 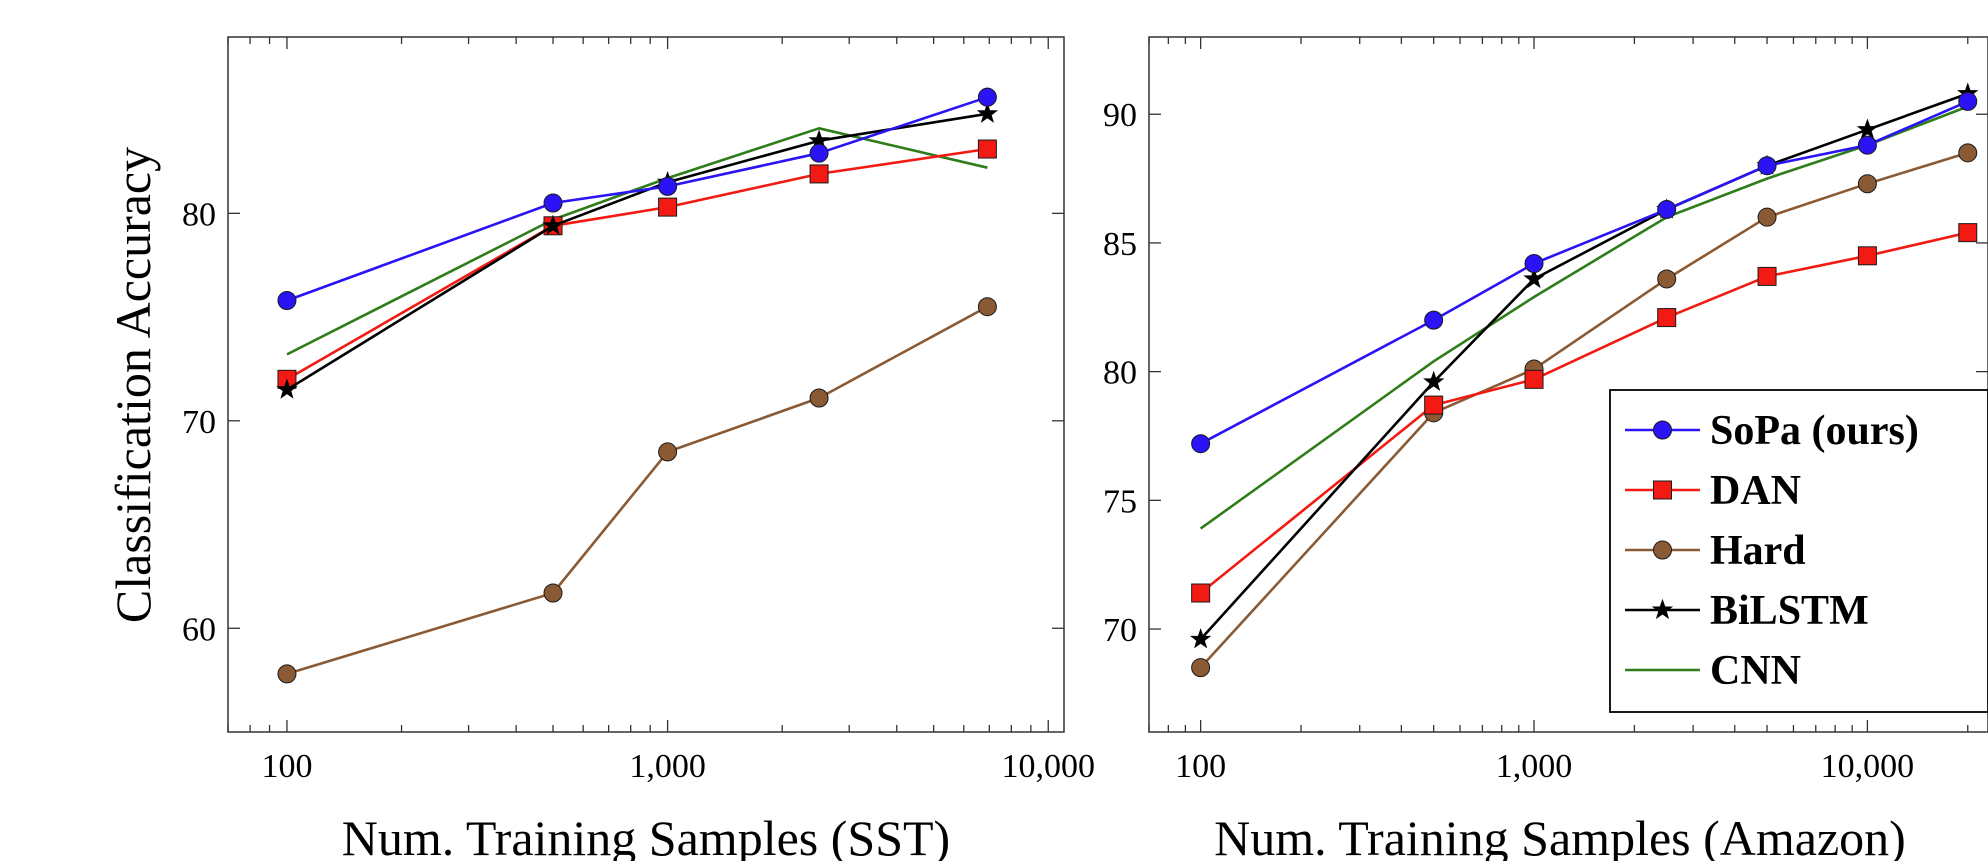 I want to click on y-axis-title: Classification Accuracy, so click(x=133, y=385).